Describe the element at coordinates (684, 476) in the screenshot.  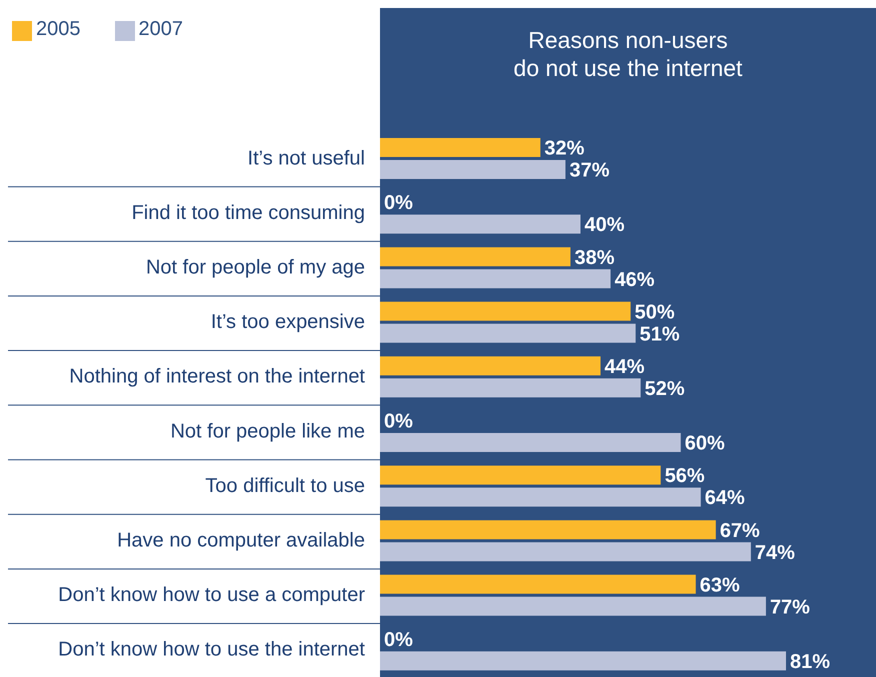
I see `data-label: 56%` at that location.